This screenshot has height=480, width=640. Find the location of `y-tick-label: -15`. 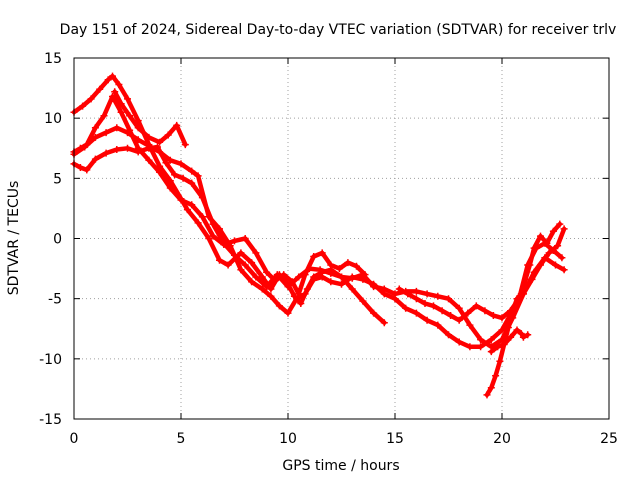

y-tick-label: -15 is located at coordinates (50, 420).